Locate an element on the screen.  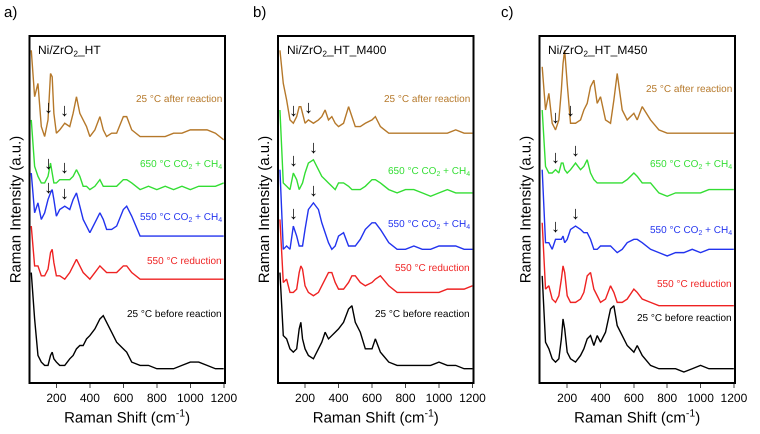
text: b) is located at coordinates (259, 12).